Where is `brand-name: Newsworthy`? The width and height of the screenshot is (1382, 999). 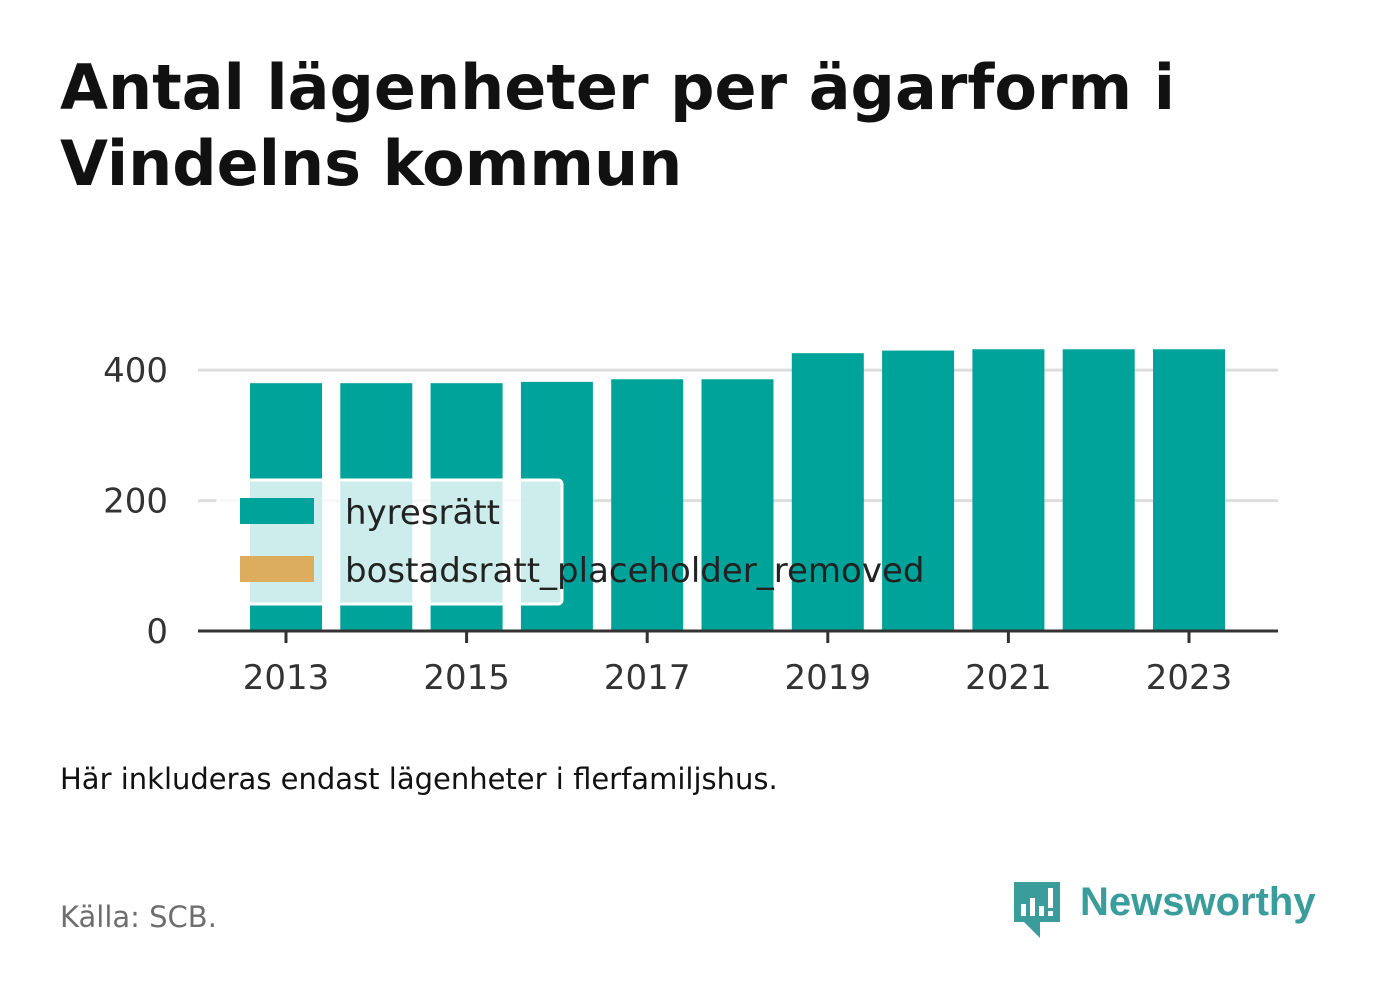
brand-name: Newsworthy is located at coordinates (1198, 902).